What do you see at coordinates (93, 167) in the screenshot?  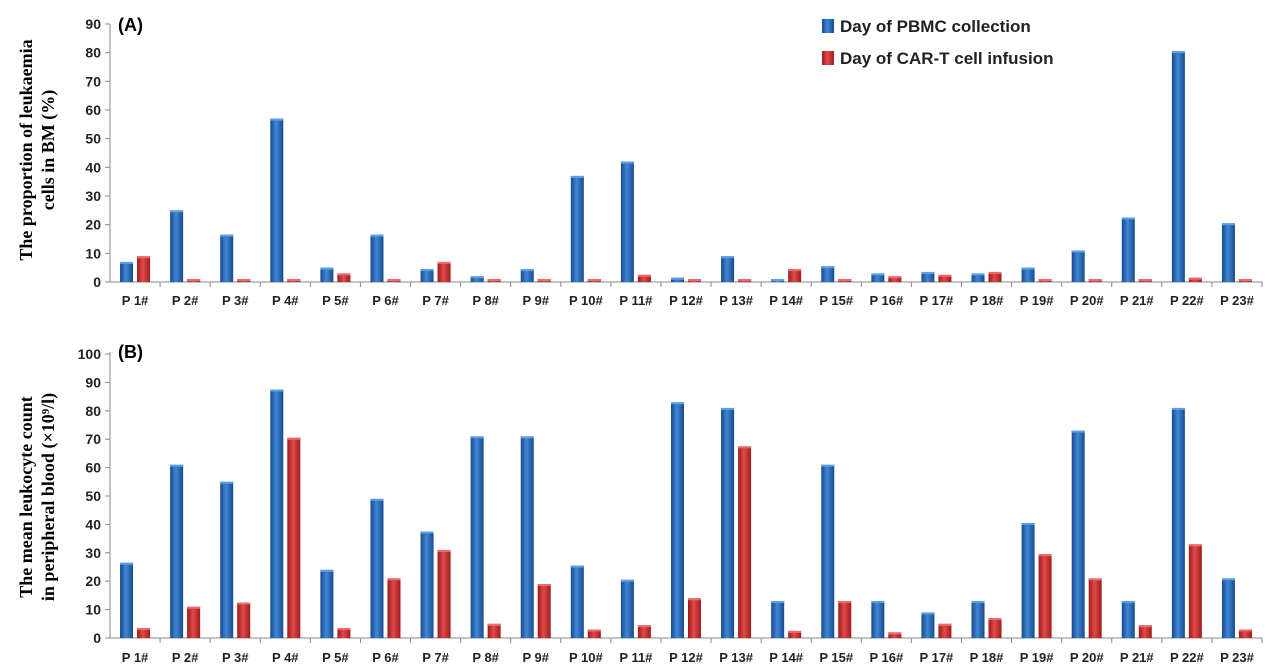 I see `panel-a-y-tick-label: 40` at bounding box center [93, 167].